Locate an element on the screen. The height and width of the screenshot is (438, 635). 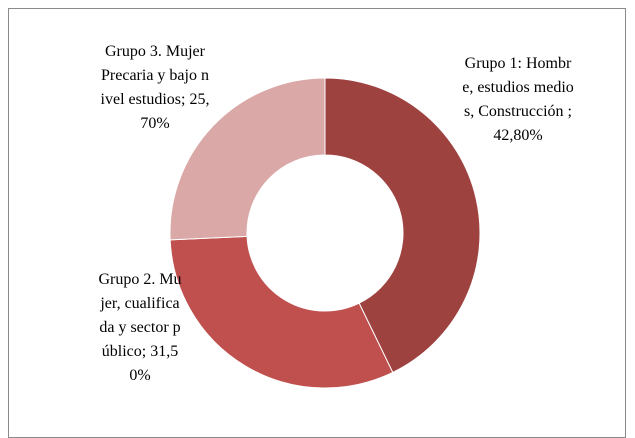
label-value: 31,50% is located at coordinates (154, 363).